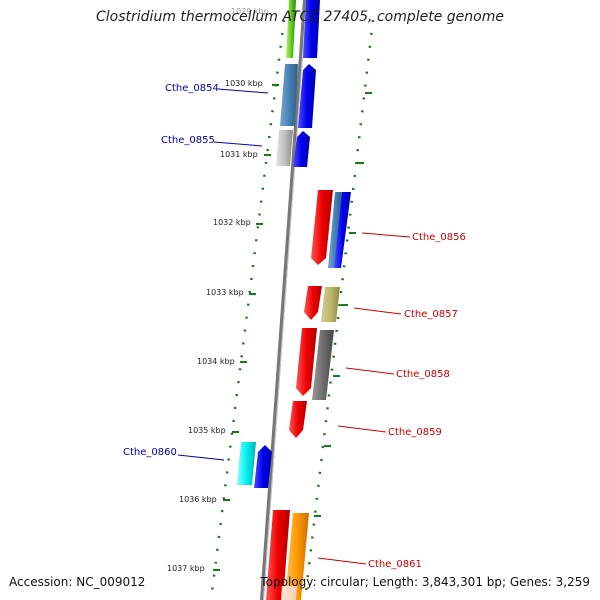 The width and height of the screenshot is (600, 600). I want to click on tick-label-1034kbp: 1034 kbp, so click(216, 361).